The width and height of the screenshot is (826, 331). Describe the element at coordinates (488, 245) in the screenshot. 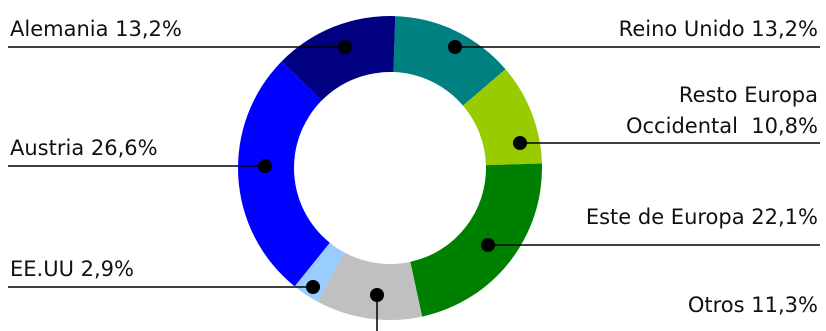

I see `leader-dot-este-europa` at that location.